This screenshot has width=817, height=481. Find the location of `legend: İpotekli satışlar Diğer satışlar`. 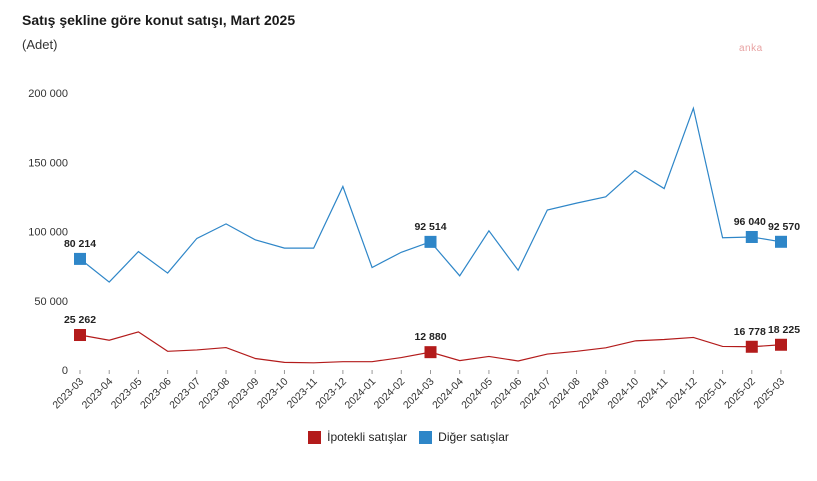

legend: İpotekli satışlar Diğer satışlar is located at coordinates (408, 437).